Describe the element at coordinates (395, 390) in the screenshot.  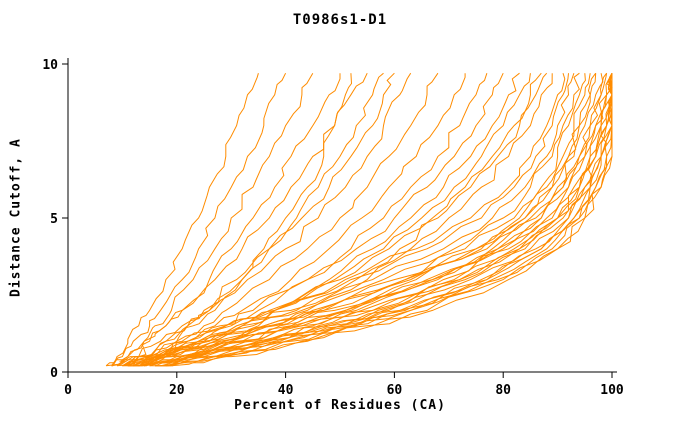
I see `x-tick-label: 60` at that location.